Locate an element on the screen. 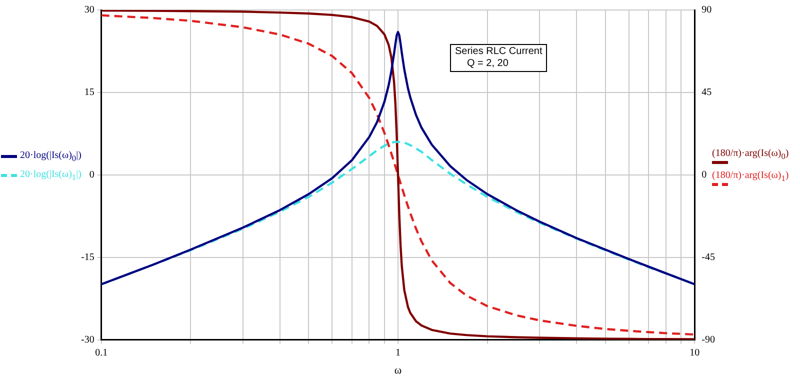  legend-label: 20·log(|Is(ω)$_{0}$|) is located at coordinates (51, 156).